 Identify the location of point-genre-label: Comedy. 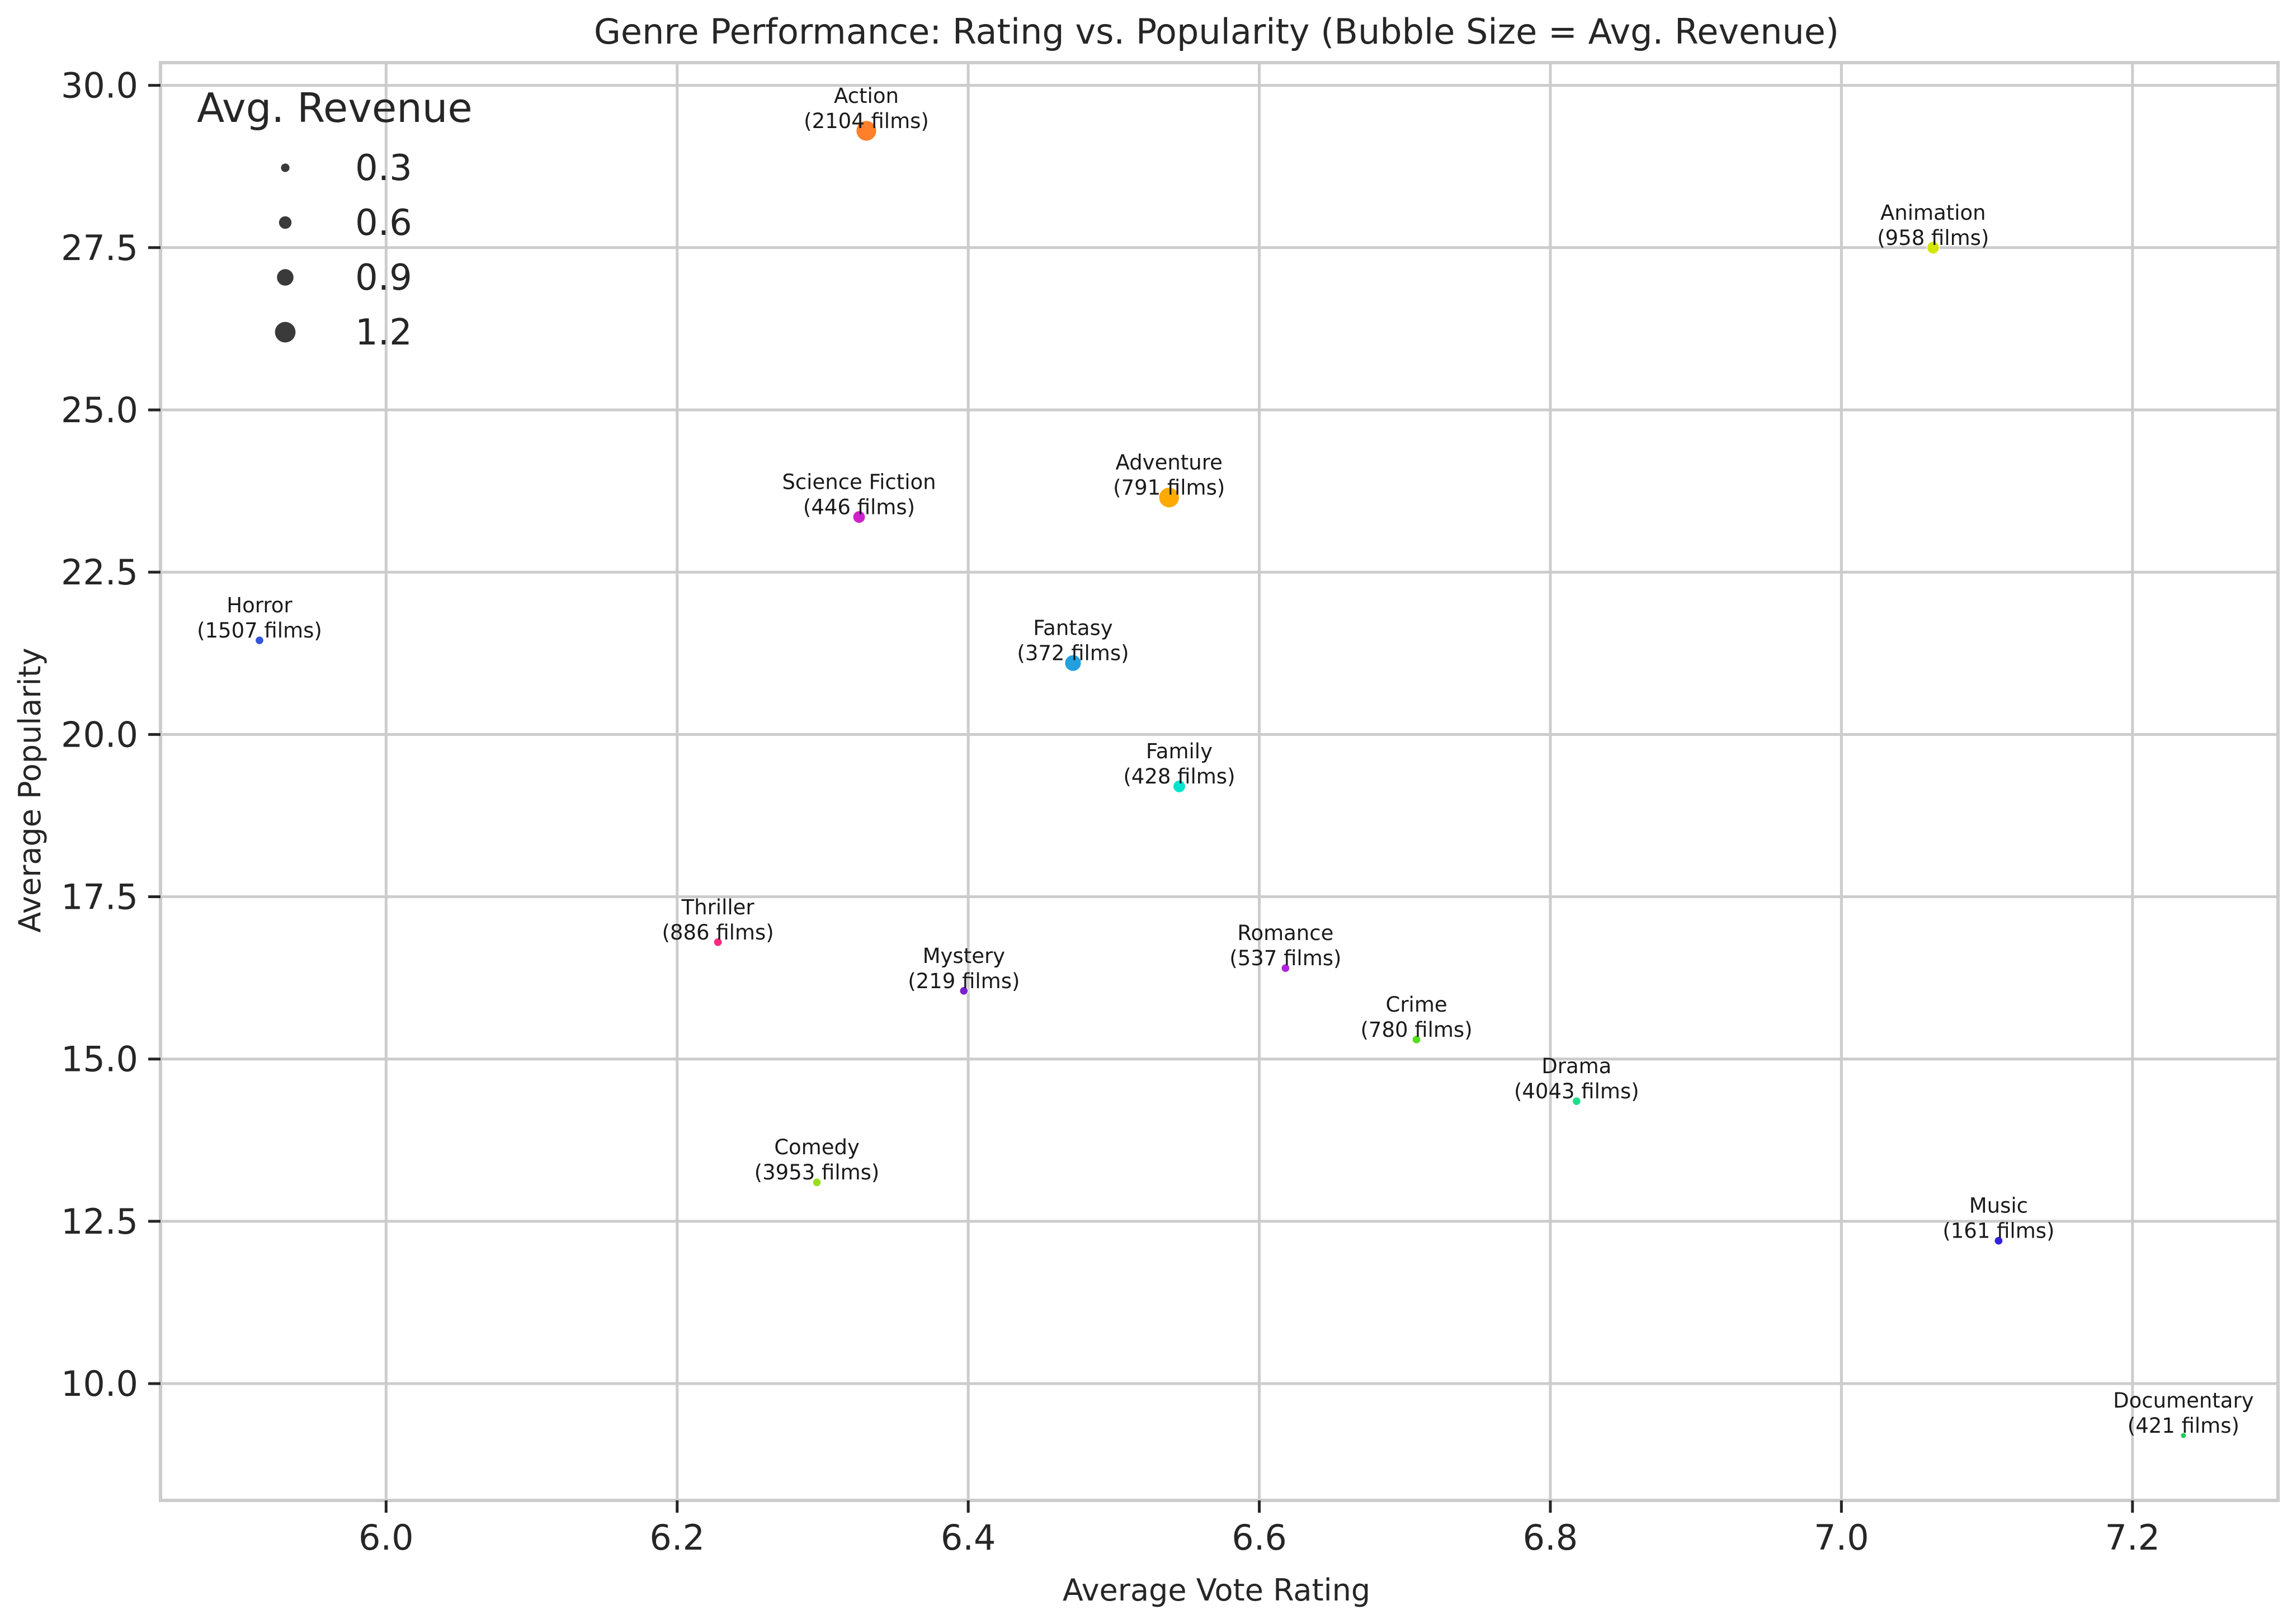
(817, 1147).